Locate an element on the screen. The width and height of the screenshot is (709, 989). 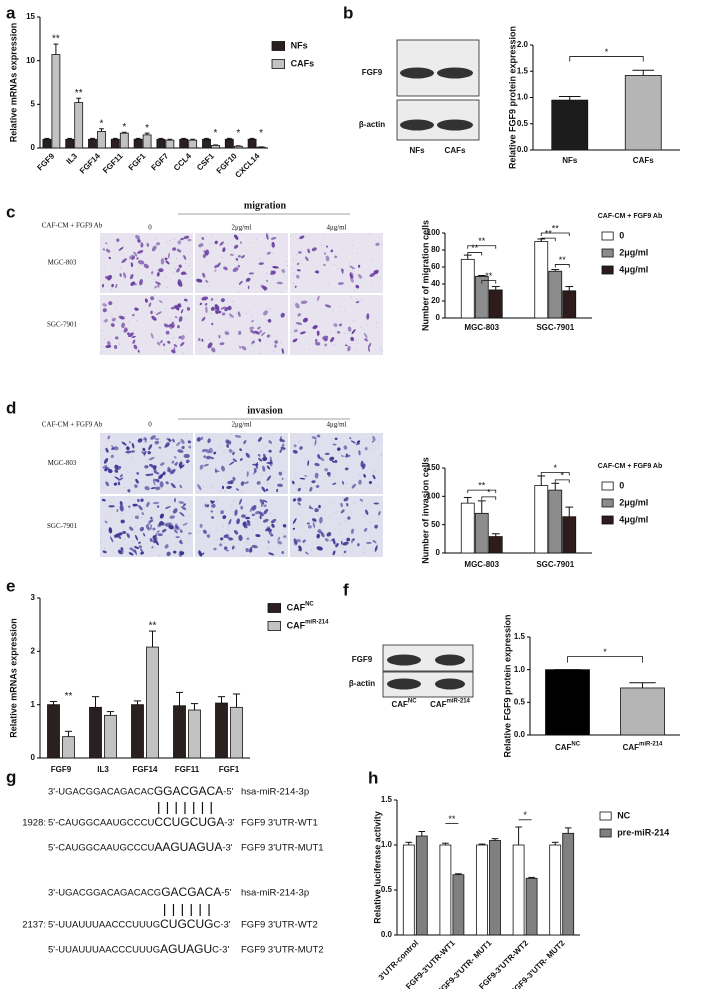
blot-band is located at coordinates (417, 125).